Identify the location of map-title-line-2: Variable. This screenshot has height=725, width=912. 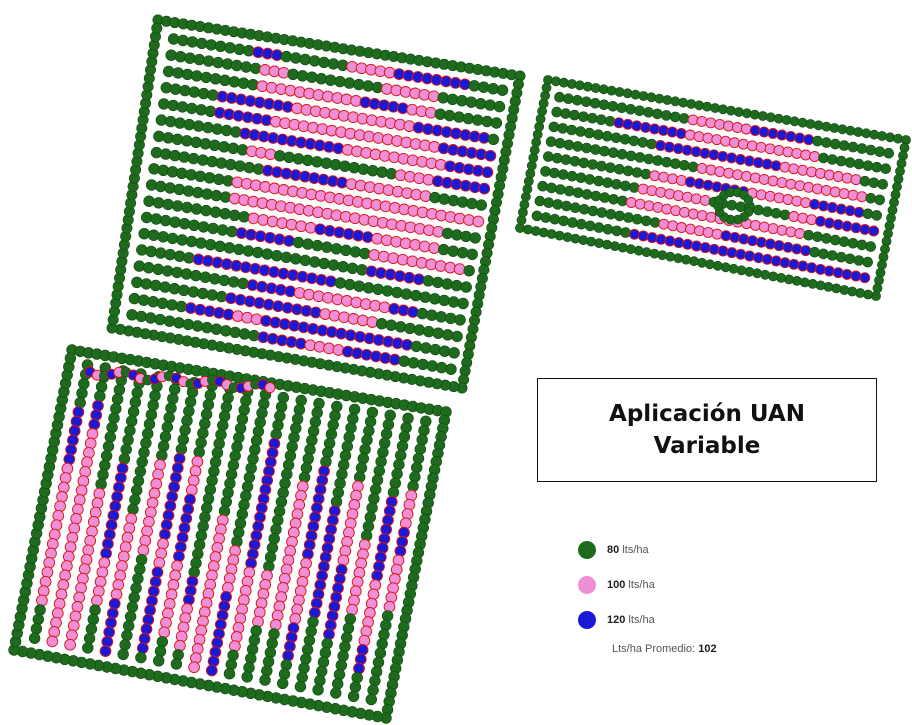
(707, 446).